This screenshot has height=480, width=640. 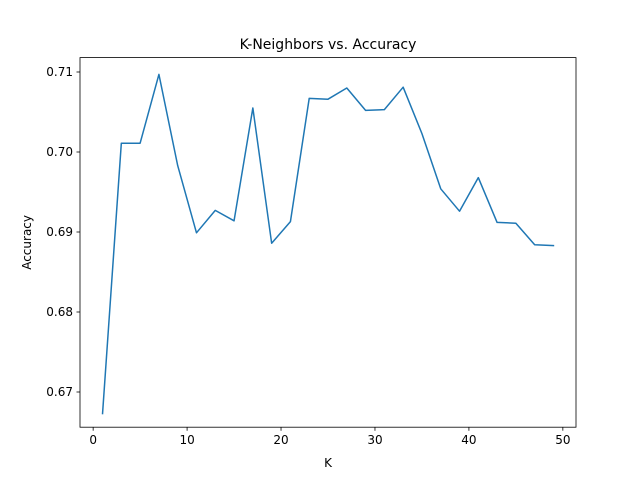 I want to click on chart-title: K-Neighbors vs. Accuracy, so click(x=328, y=45).